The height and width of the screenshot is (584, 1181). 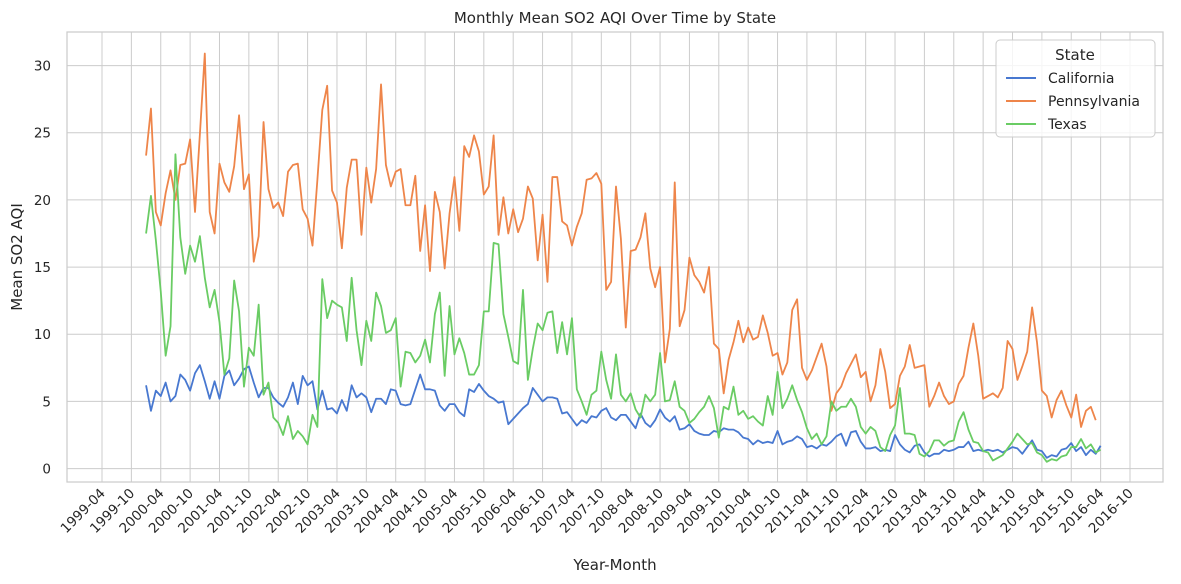 What do you see at coordinates (623, 411) in the screenshot?
I see `series-line-california` at bounding box center [623, 411].